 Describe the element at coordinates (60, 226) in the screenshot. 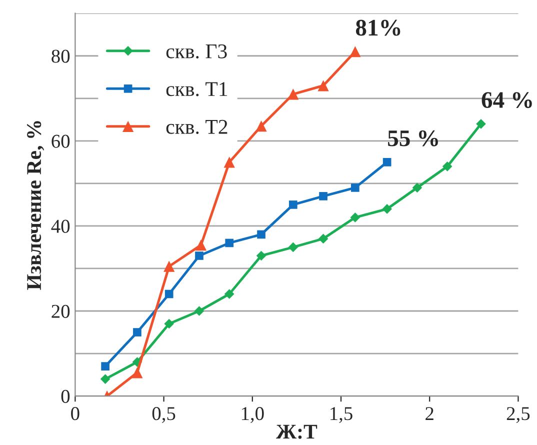

I see `y-tick-label: 40` at that location.